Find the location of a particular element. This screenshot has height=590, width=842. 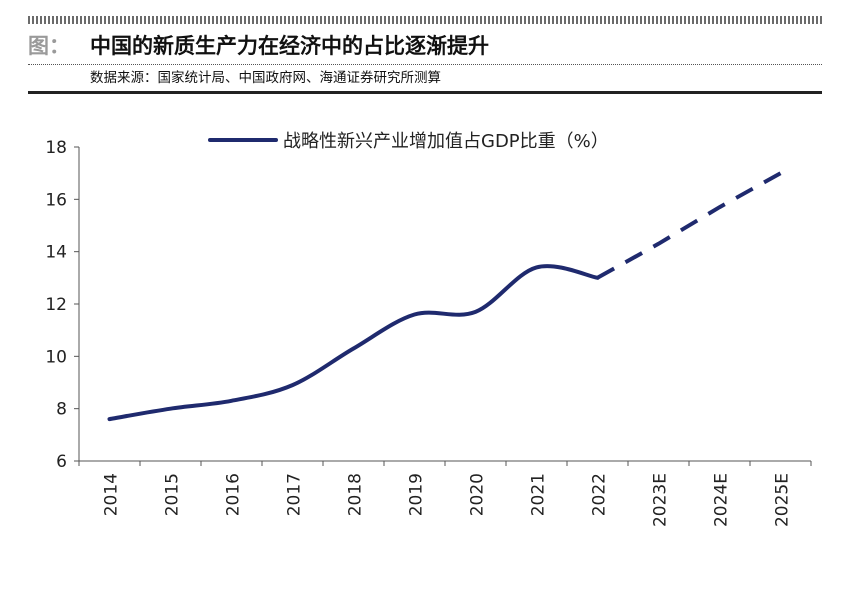

figure-label: 图： is located at coordinates (49, 46).